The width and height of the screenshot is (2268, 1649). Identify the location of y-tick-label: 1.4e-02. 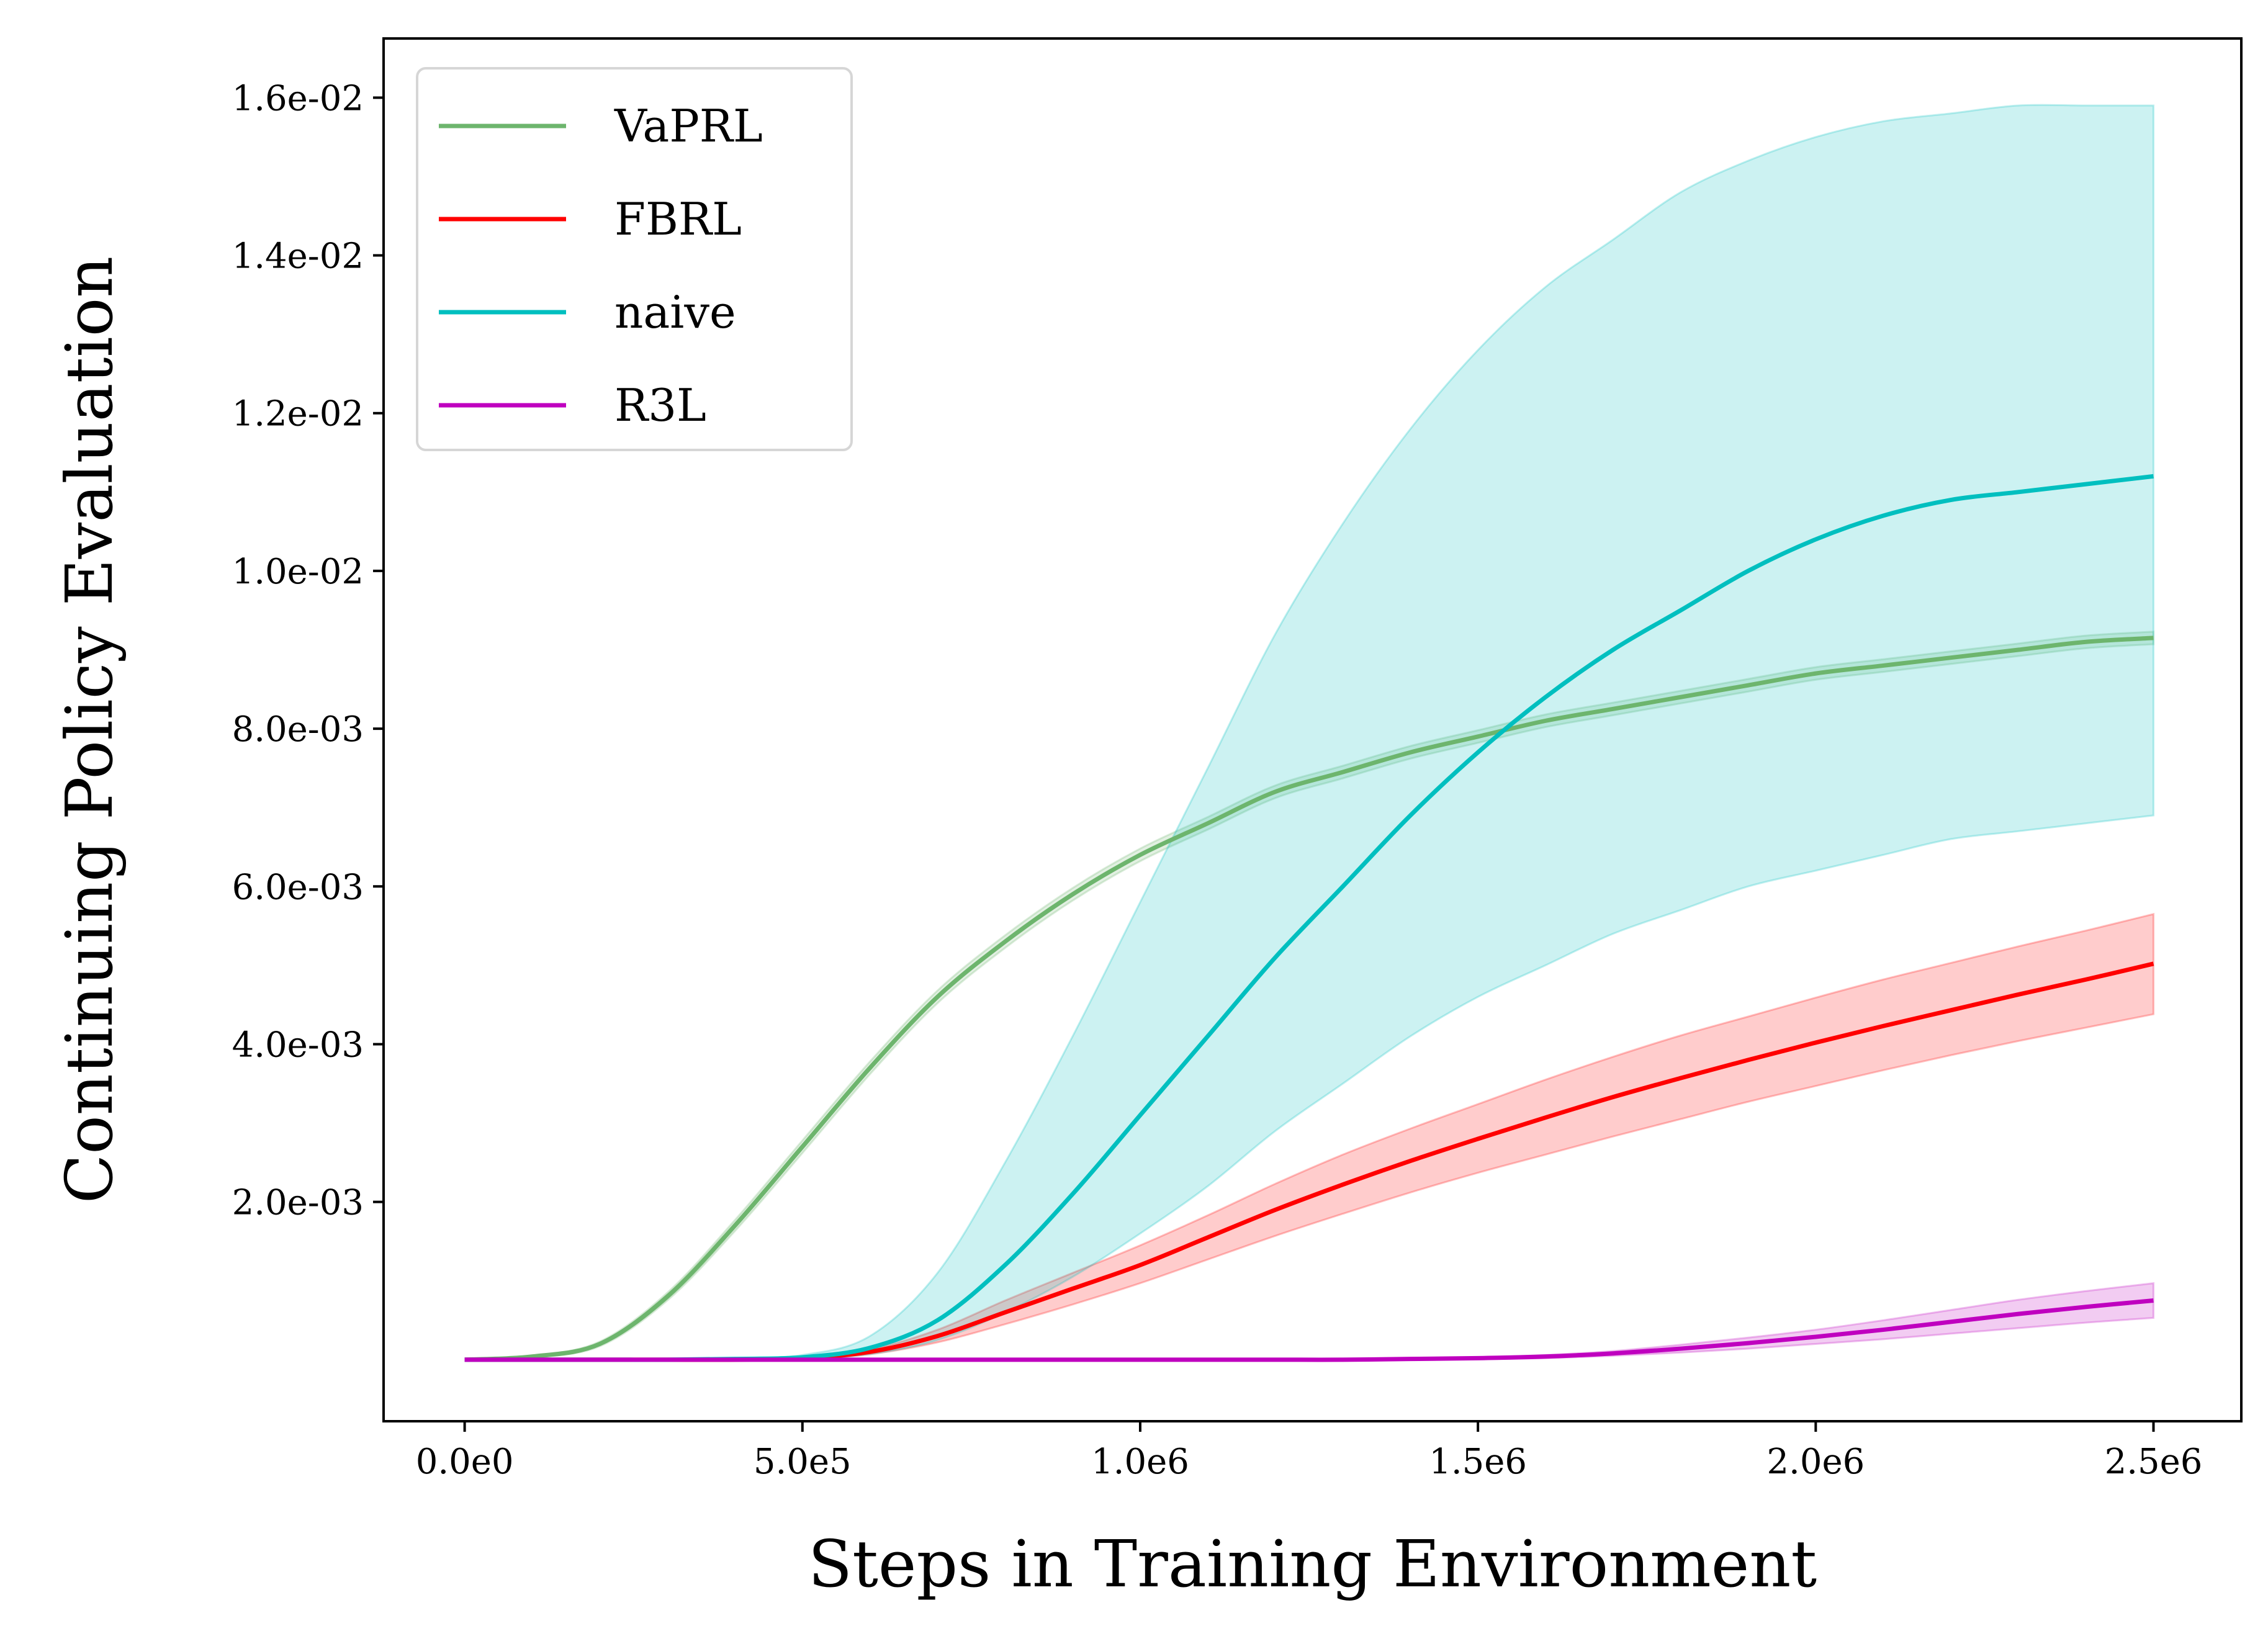
(298, 256).